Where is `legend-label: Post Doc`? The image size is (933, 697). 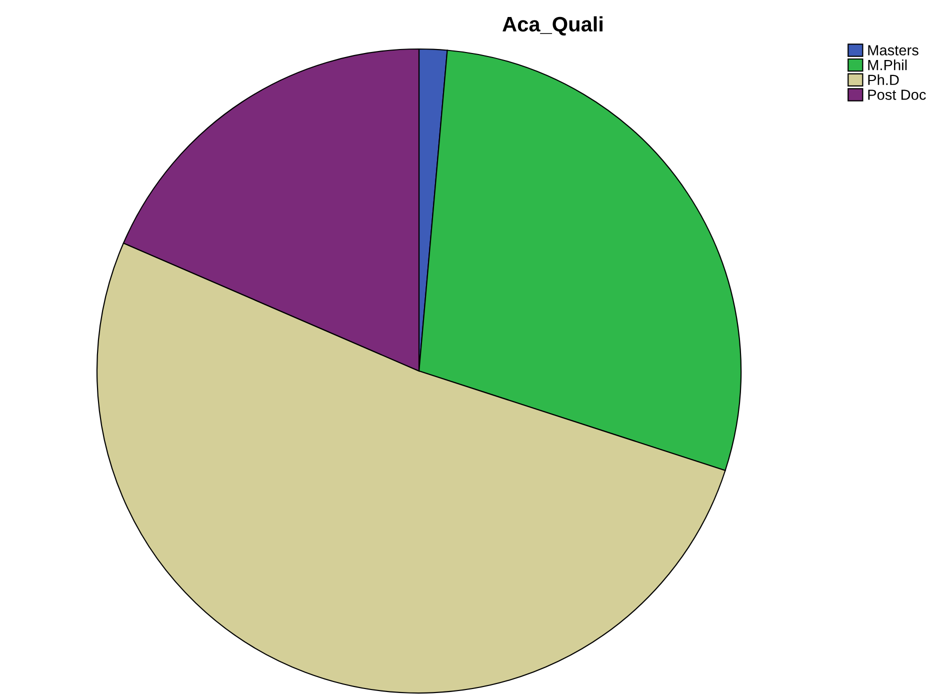 legend-label: Post Doc is located at coordinates (897, 95).